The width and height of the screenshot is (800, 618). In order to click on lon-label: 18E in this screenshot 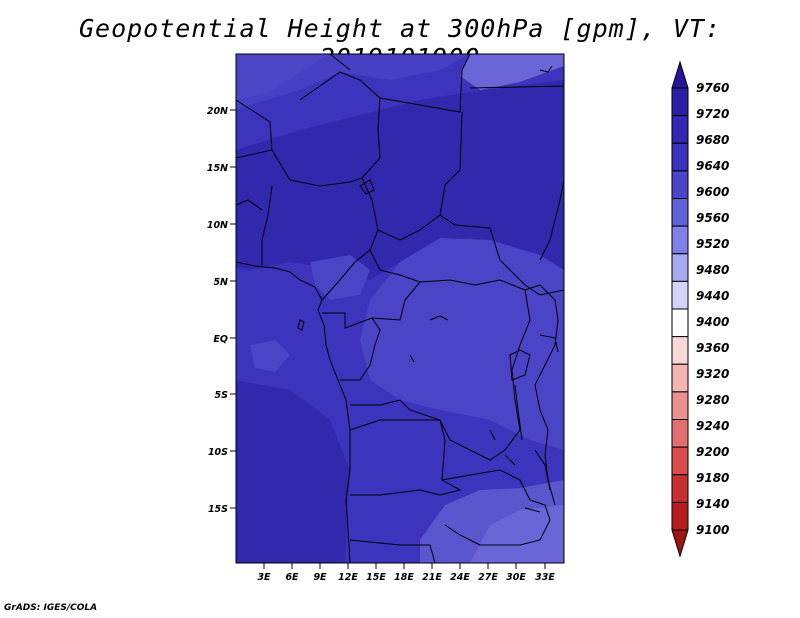, I will do `click(404, 577)`.